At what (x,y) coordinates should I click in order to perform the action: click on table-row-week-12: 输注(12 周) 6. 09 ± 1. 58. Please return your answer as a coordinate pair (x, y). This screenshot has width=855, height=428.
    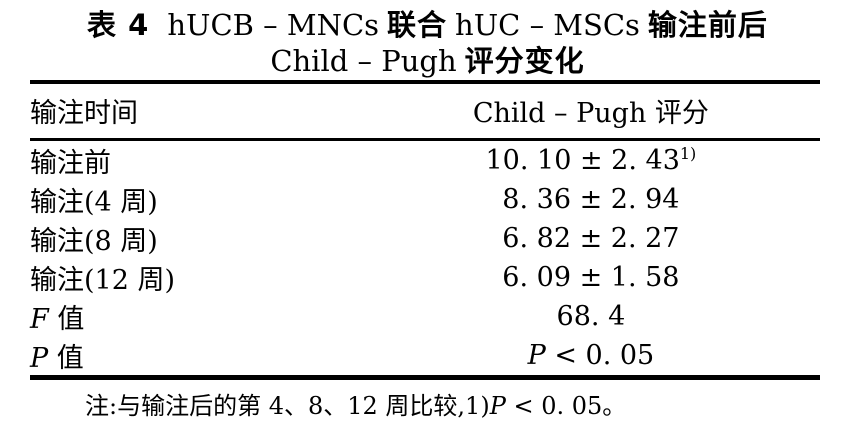
    Looking at the image, I should click on (425, 277).